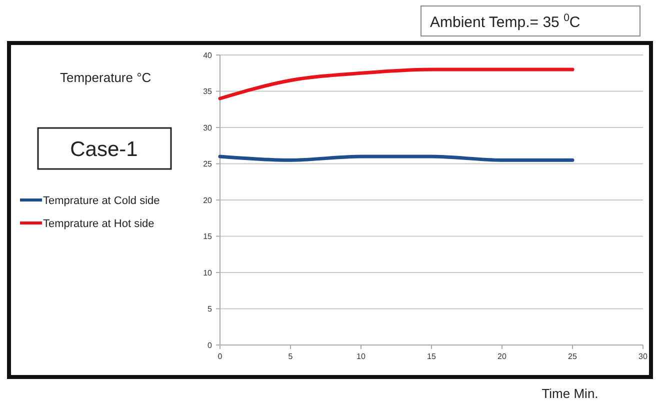 This screenshot has height=407, width=657. I want to click on legend-label: Temprature at Hot side, so click(98, 224).